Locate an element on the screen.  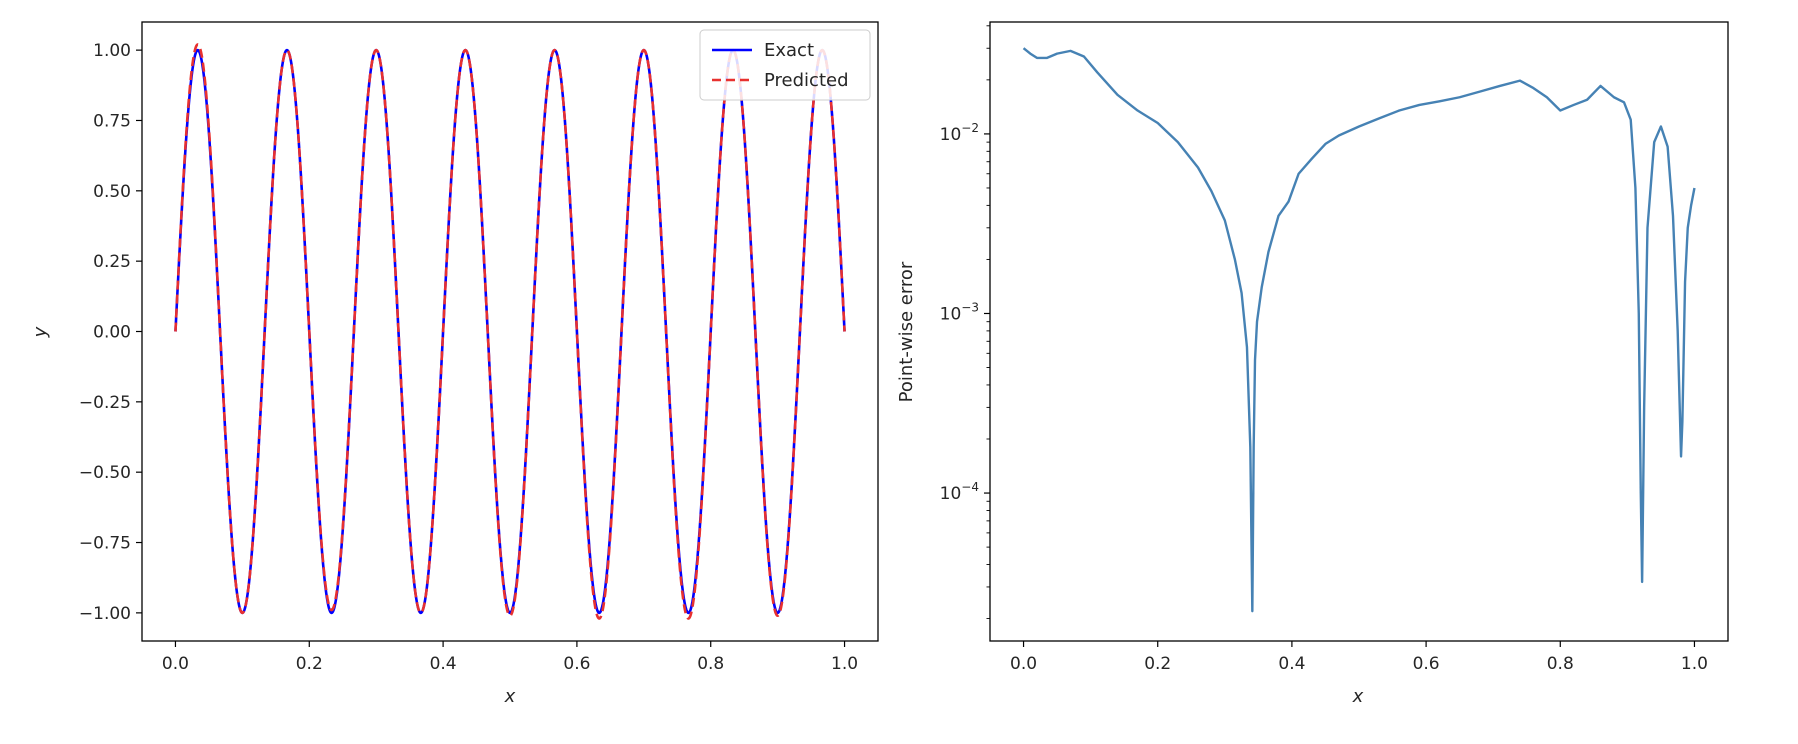
y-tick-label: 10⁻³ is located at coordinates (959, 312).